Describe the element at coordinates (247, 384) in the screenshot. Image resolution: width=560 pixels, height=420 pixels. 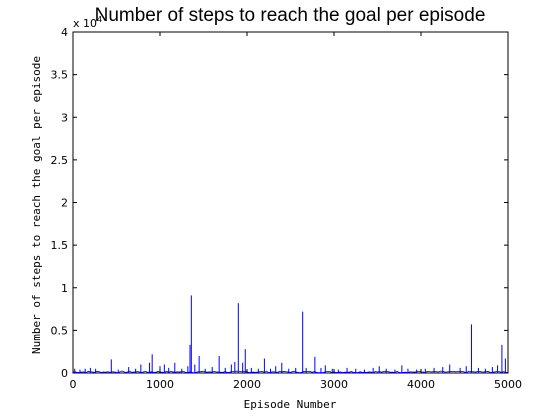
I see `x-tick-label: 2000` at that location.